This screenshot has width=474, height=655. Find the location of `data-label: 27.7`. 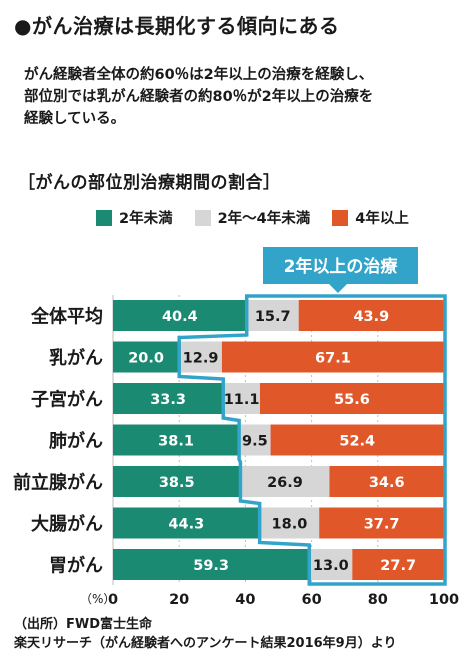

data-label: 27.7 is located at coordinates (398, 566).